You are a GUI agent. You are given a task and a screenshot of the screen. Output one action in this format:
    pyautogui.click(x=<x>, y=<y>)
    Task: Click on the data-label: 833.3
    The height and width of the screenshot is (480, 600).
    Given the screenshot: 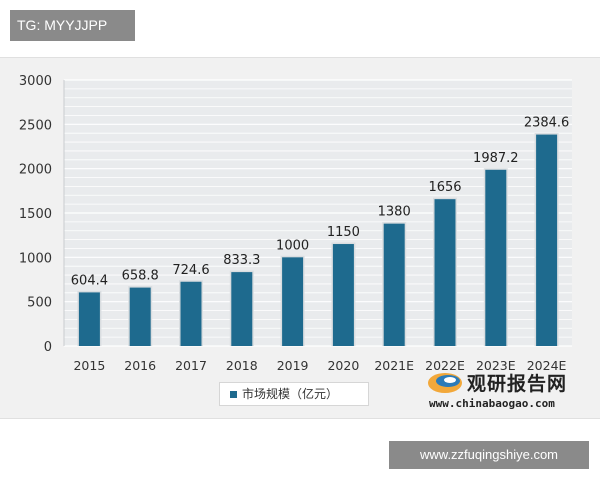 What is the action you would take?
    pyautogui.click(x=241, y=260)
    